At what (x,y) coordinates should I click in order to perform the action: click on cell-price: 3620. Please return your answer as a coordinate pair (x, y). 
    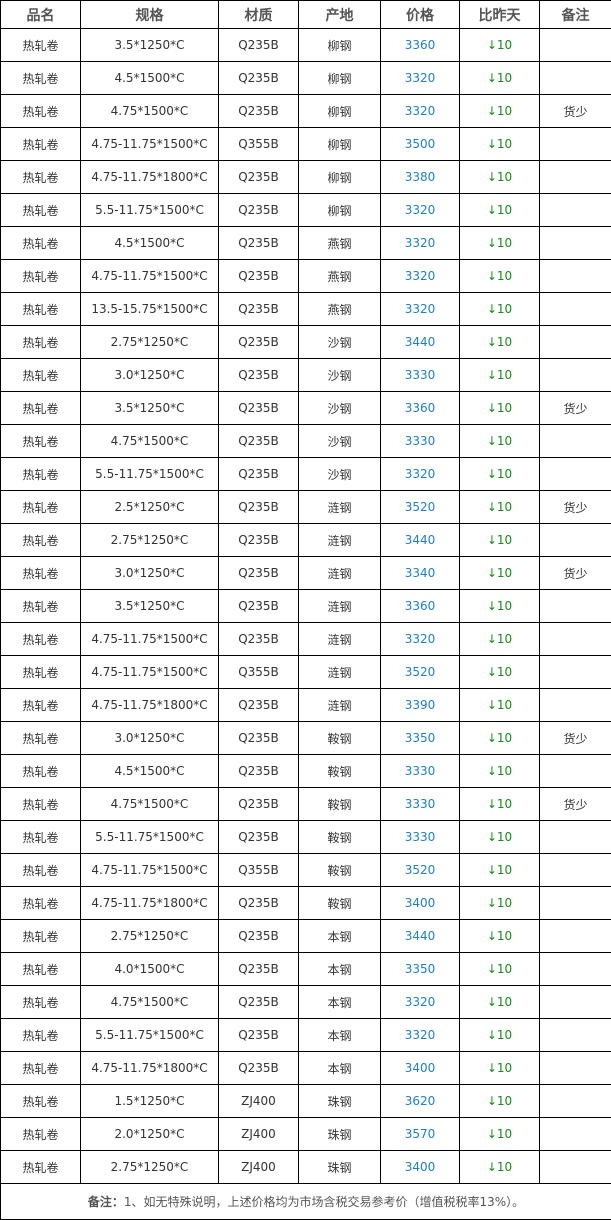
    Looking at the image, I should click on (420, 1101).